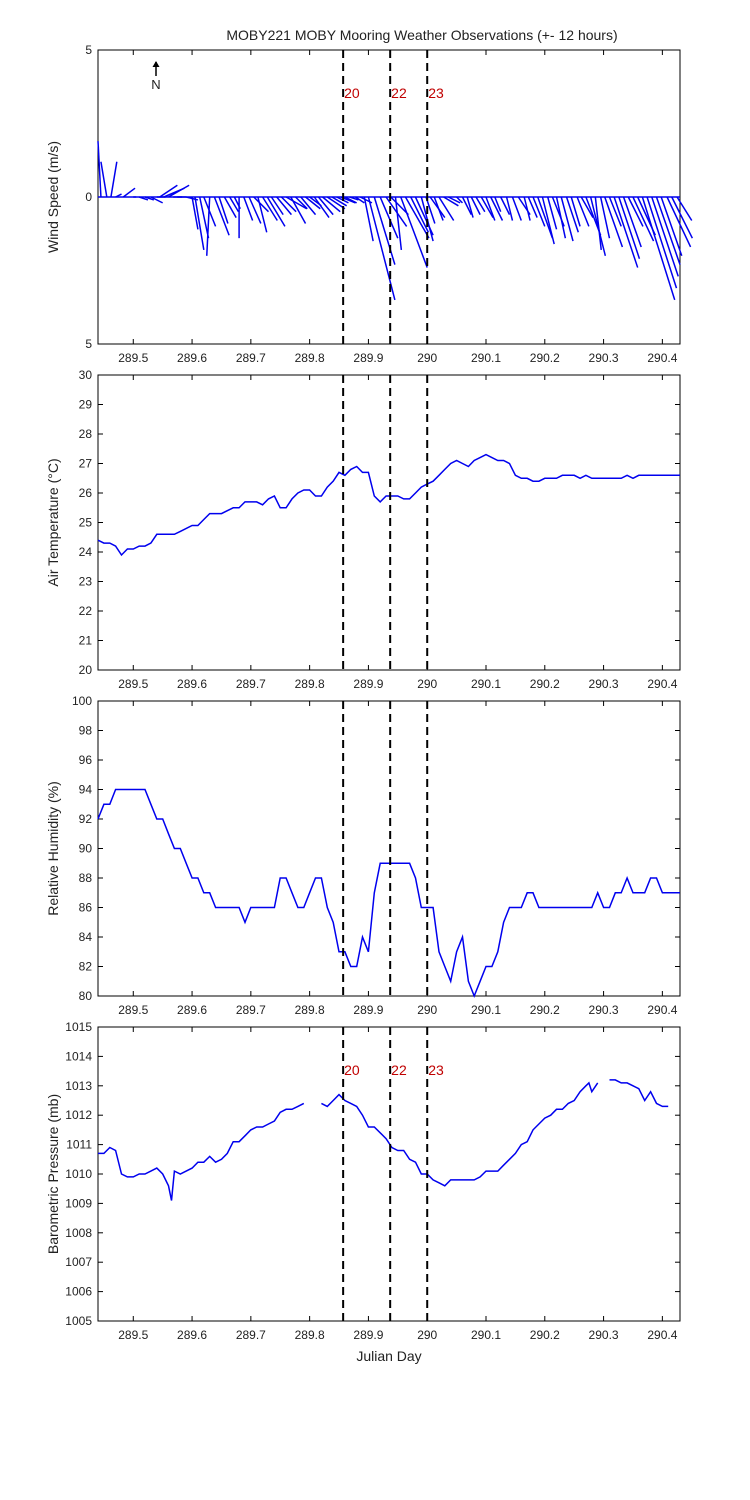 This screenshot has width=750, height=1500. Describe the element at coordinates (78, 1027) in the screenshot. I see `y-tick-label: 1015` at that location.